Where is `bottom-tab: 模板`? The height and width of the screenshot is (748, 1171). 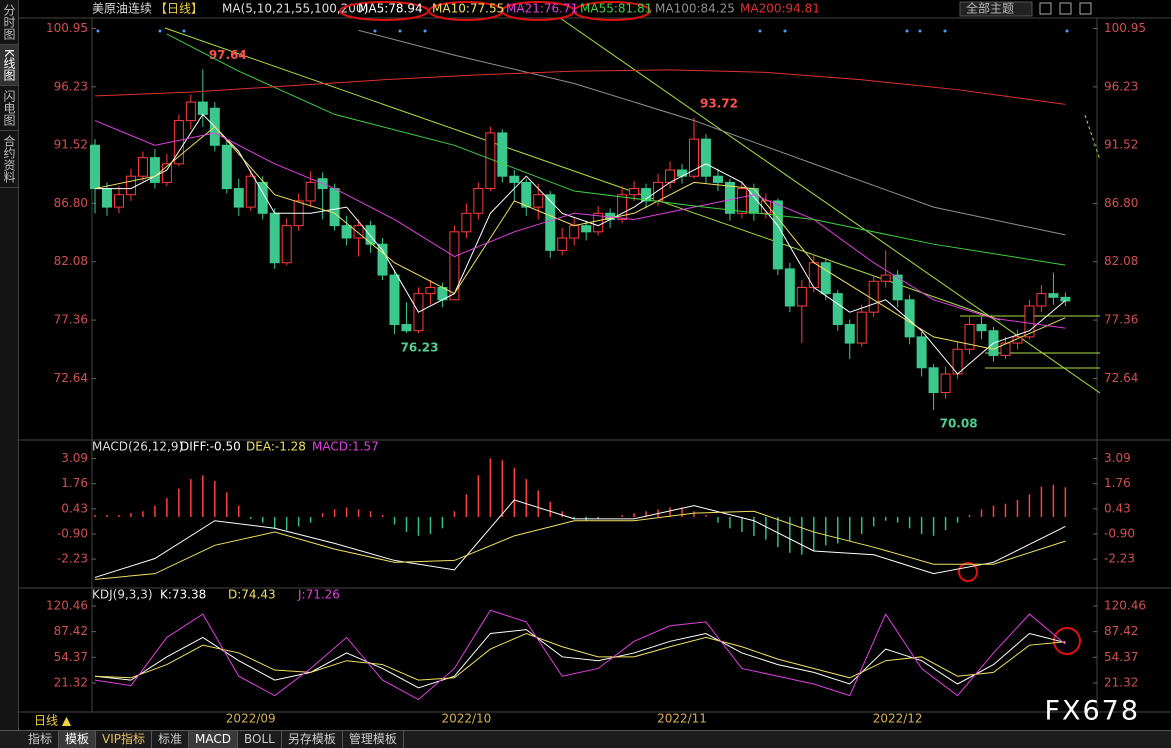 bottom-tab: 模板 is located at coordinates (78, 739).